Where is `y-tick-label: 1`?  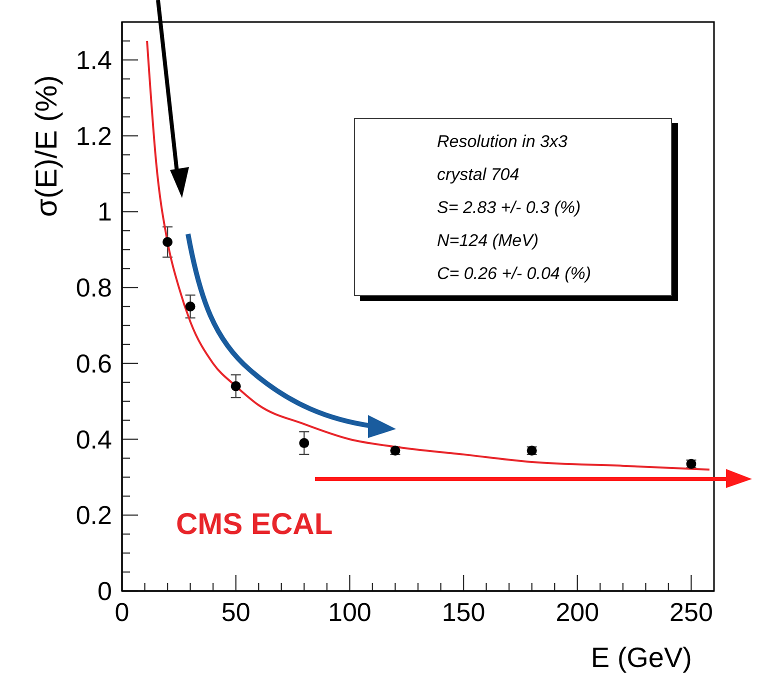 y-tick-label: 1 is located at coordinates (105, 211).